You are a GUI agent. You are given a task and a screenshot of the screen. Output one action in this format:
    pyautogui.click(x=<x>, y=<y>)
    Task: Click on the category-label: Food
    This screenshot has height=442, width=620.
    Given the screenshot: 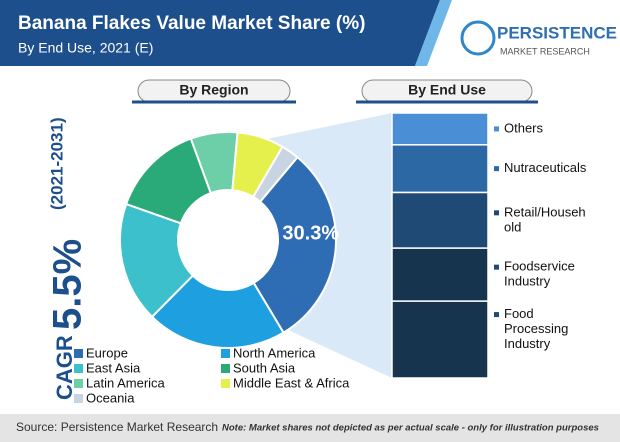 What is the action you would take?
    pyautogui.click(x=519, y=313)
    